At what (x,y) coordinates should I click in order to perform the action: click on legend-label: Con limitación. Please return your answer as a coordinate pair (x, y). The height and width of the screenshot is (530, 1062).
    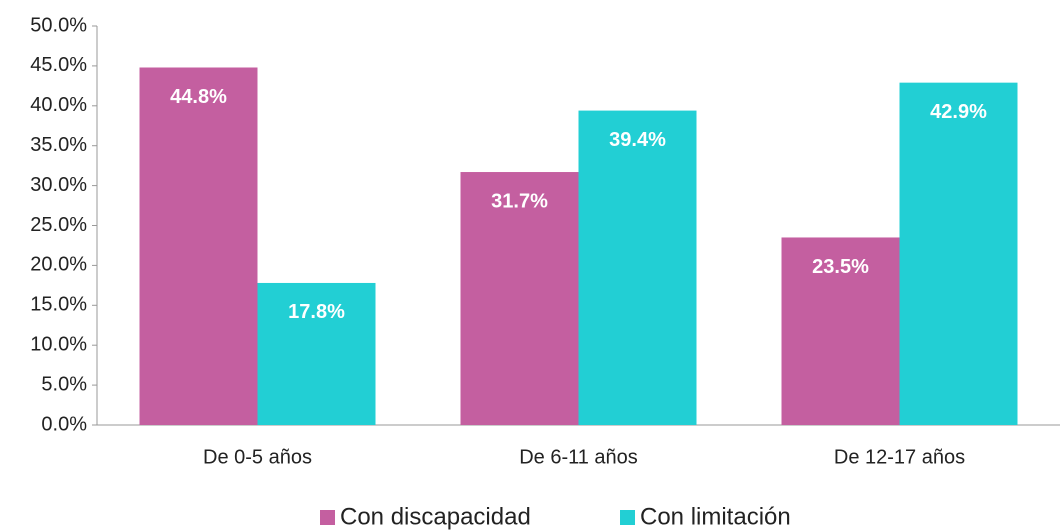
    Looking at the image, I should click on (715, 516).